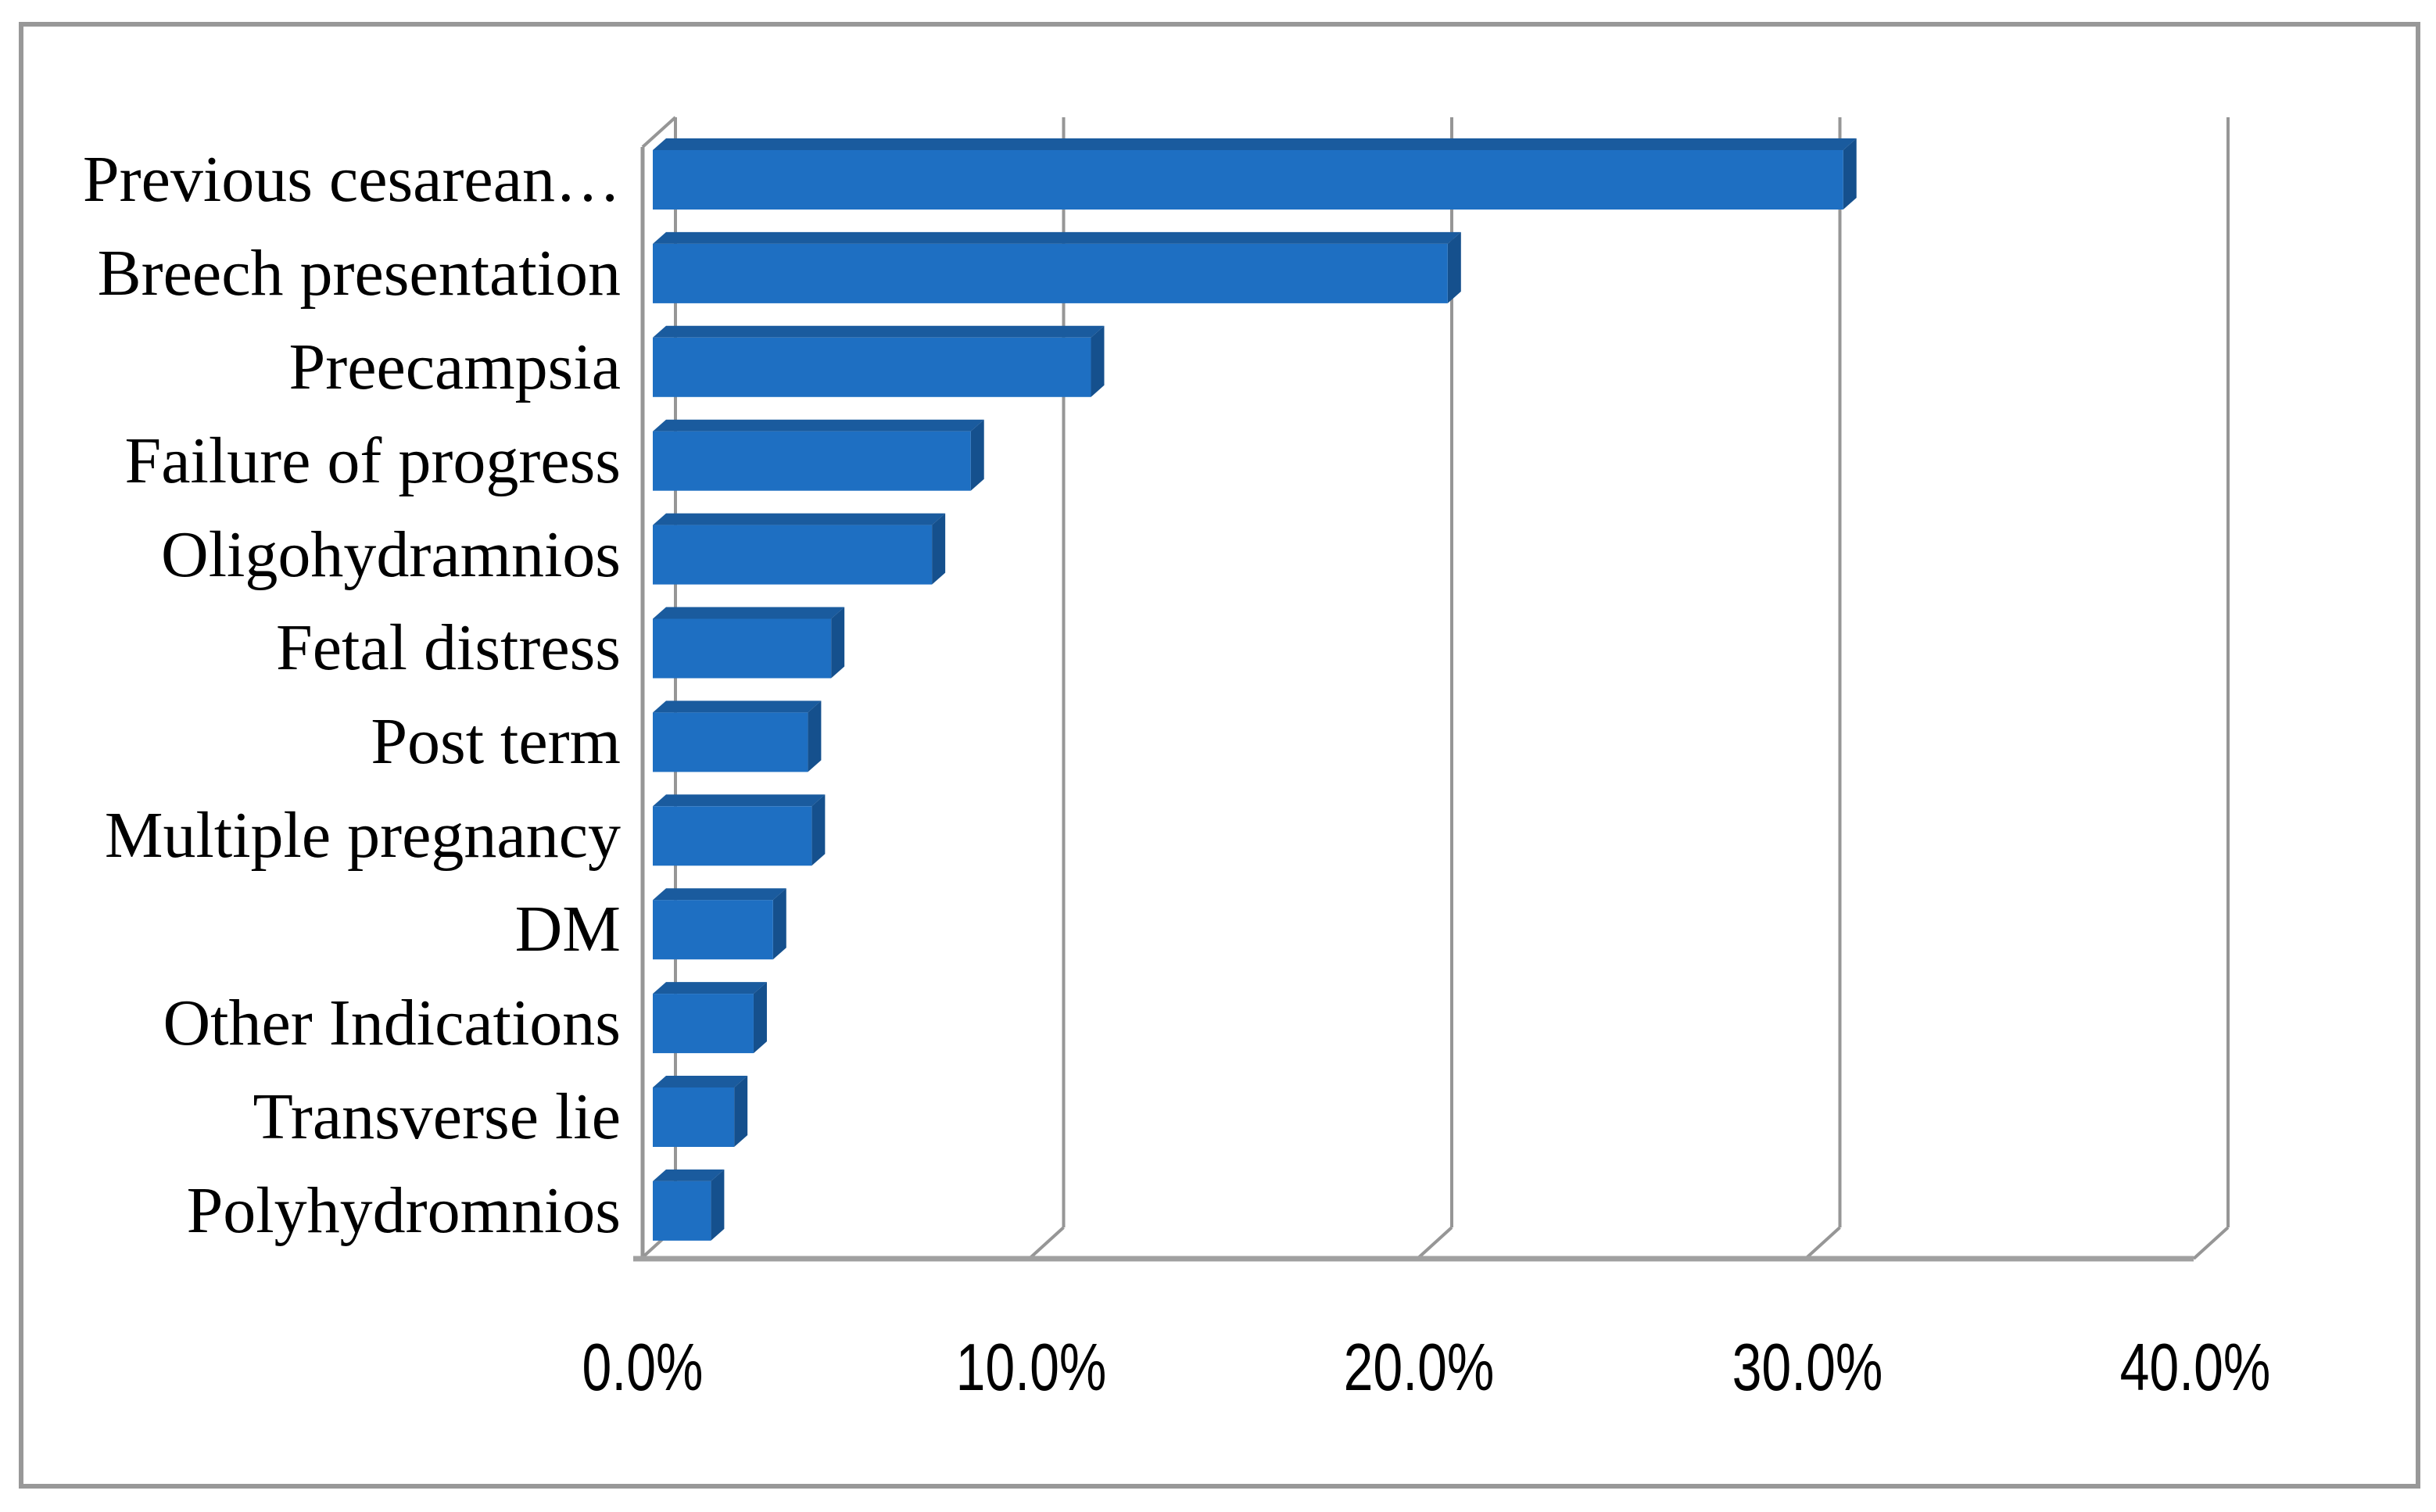  I want to click on category-label: Post term, so click(496, 742).